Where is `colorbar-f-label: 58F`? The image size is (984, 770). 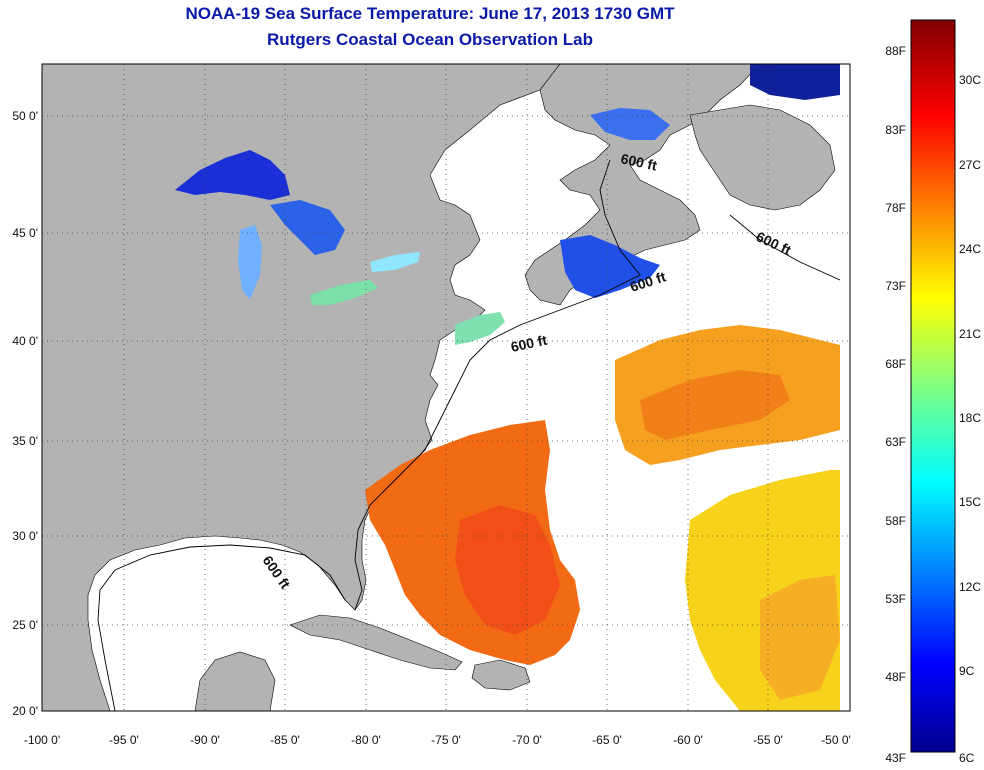 colorbar-f-label: 58F is located at coordinates (895, 521).